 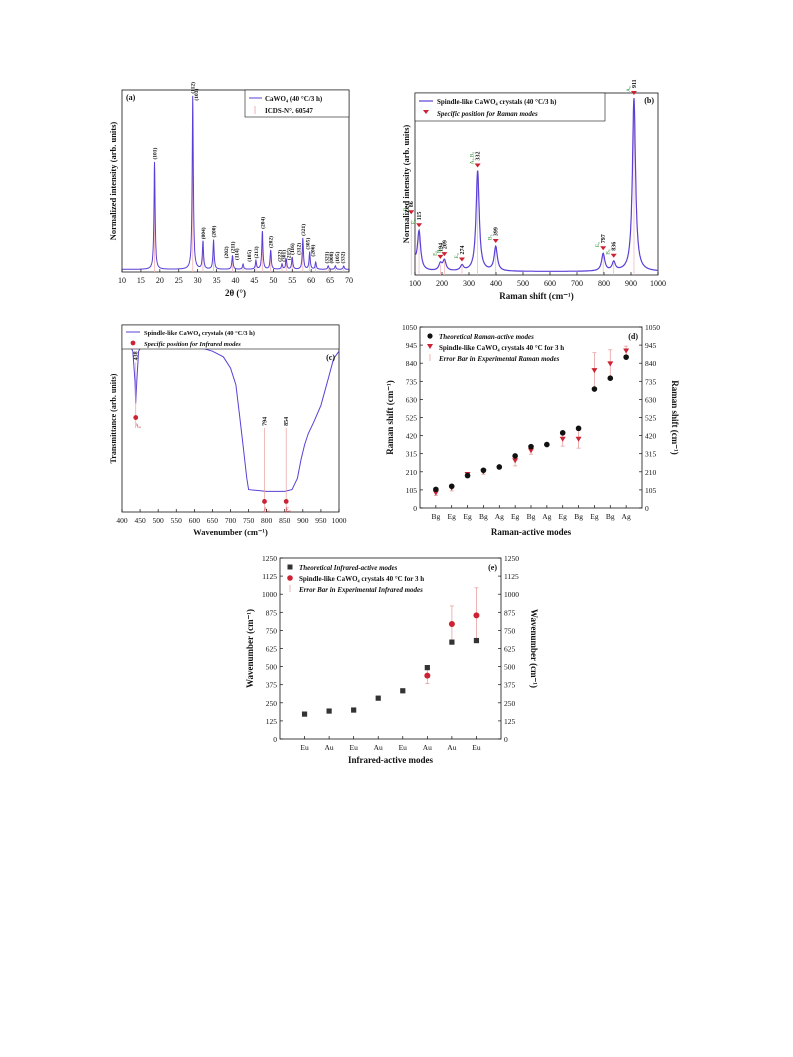 What do you see at coordinates (651, 436) in the screenshot?
I see `y-tick-label-right: 420` at bounding box center [651, 436].